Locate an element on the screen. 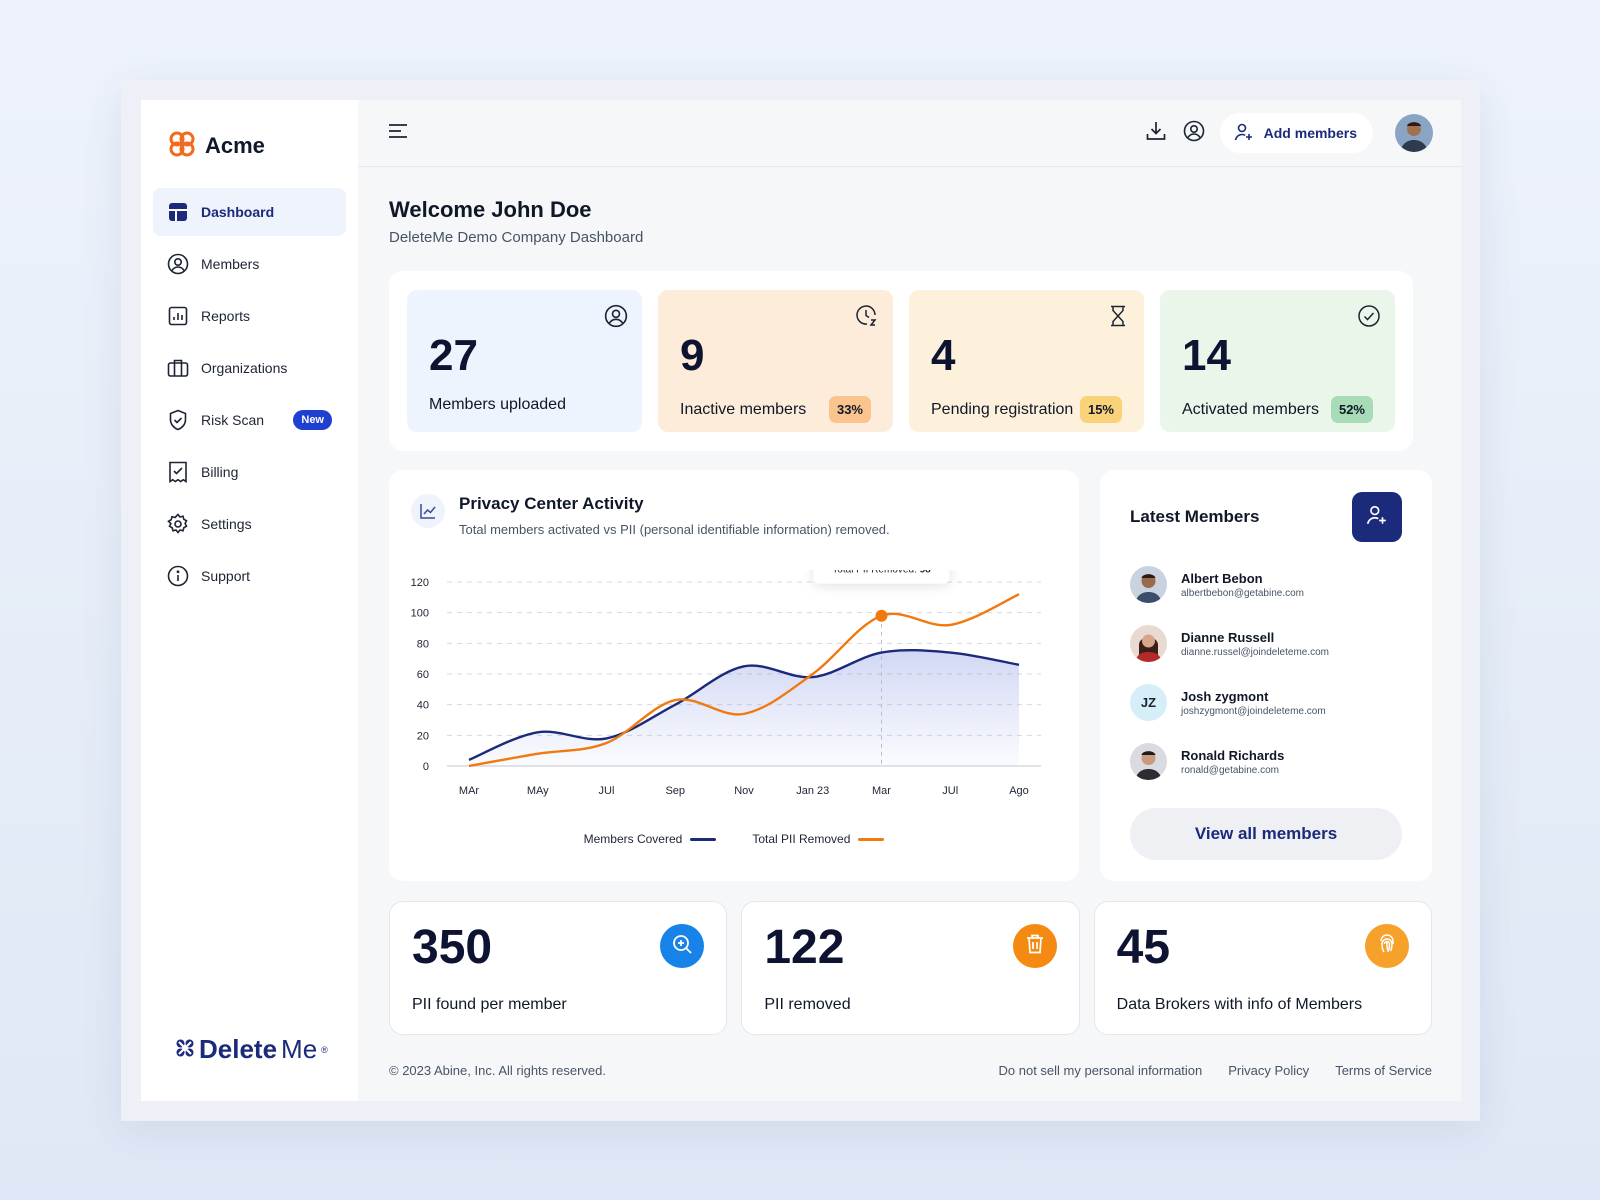  fingerprint-button is located at coordinates (1386, 946).